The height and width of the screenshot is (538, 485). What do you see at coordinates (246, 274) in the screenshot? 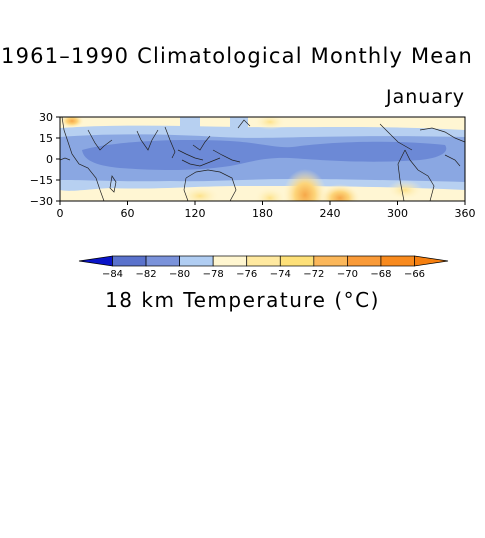
I see `colorbar-tick-label: −76` at bounding box center [246, 274].